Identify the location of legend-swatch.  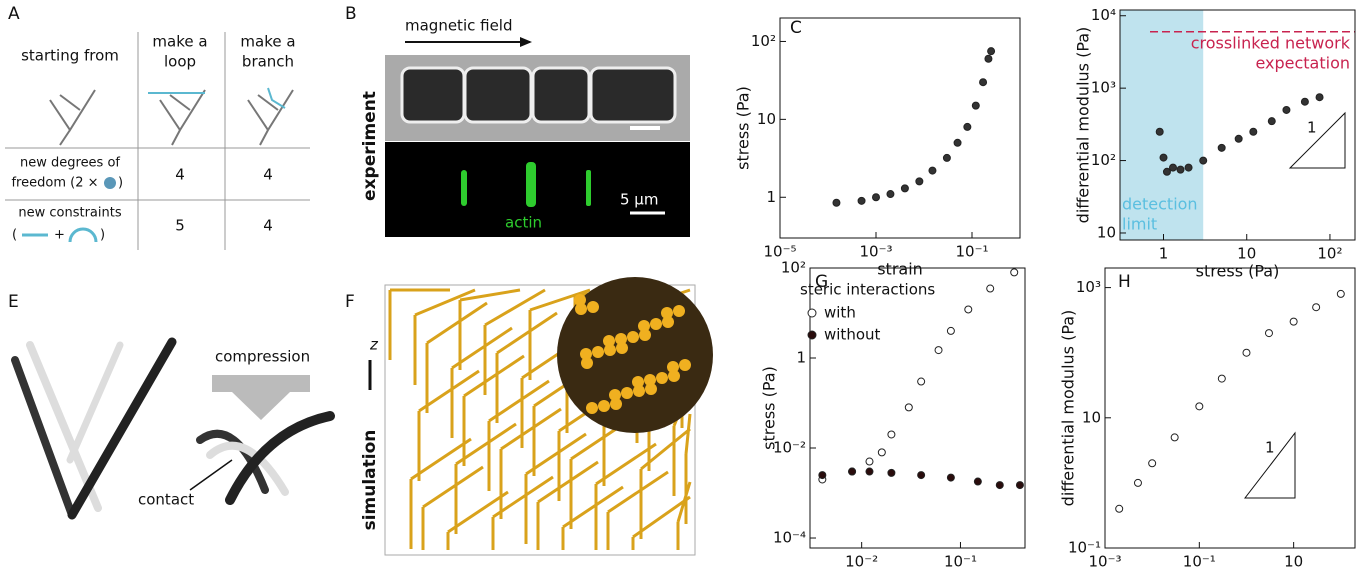
(812, 313).